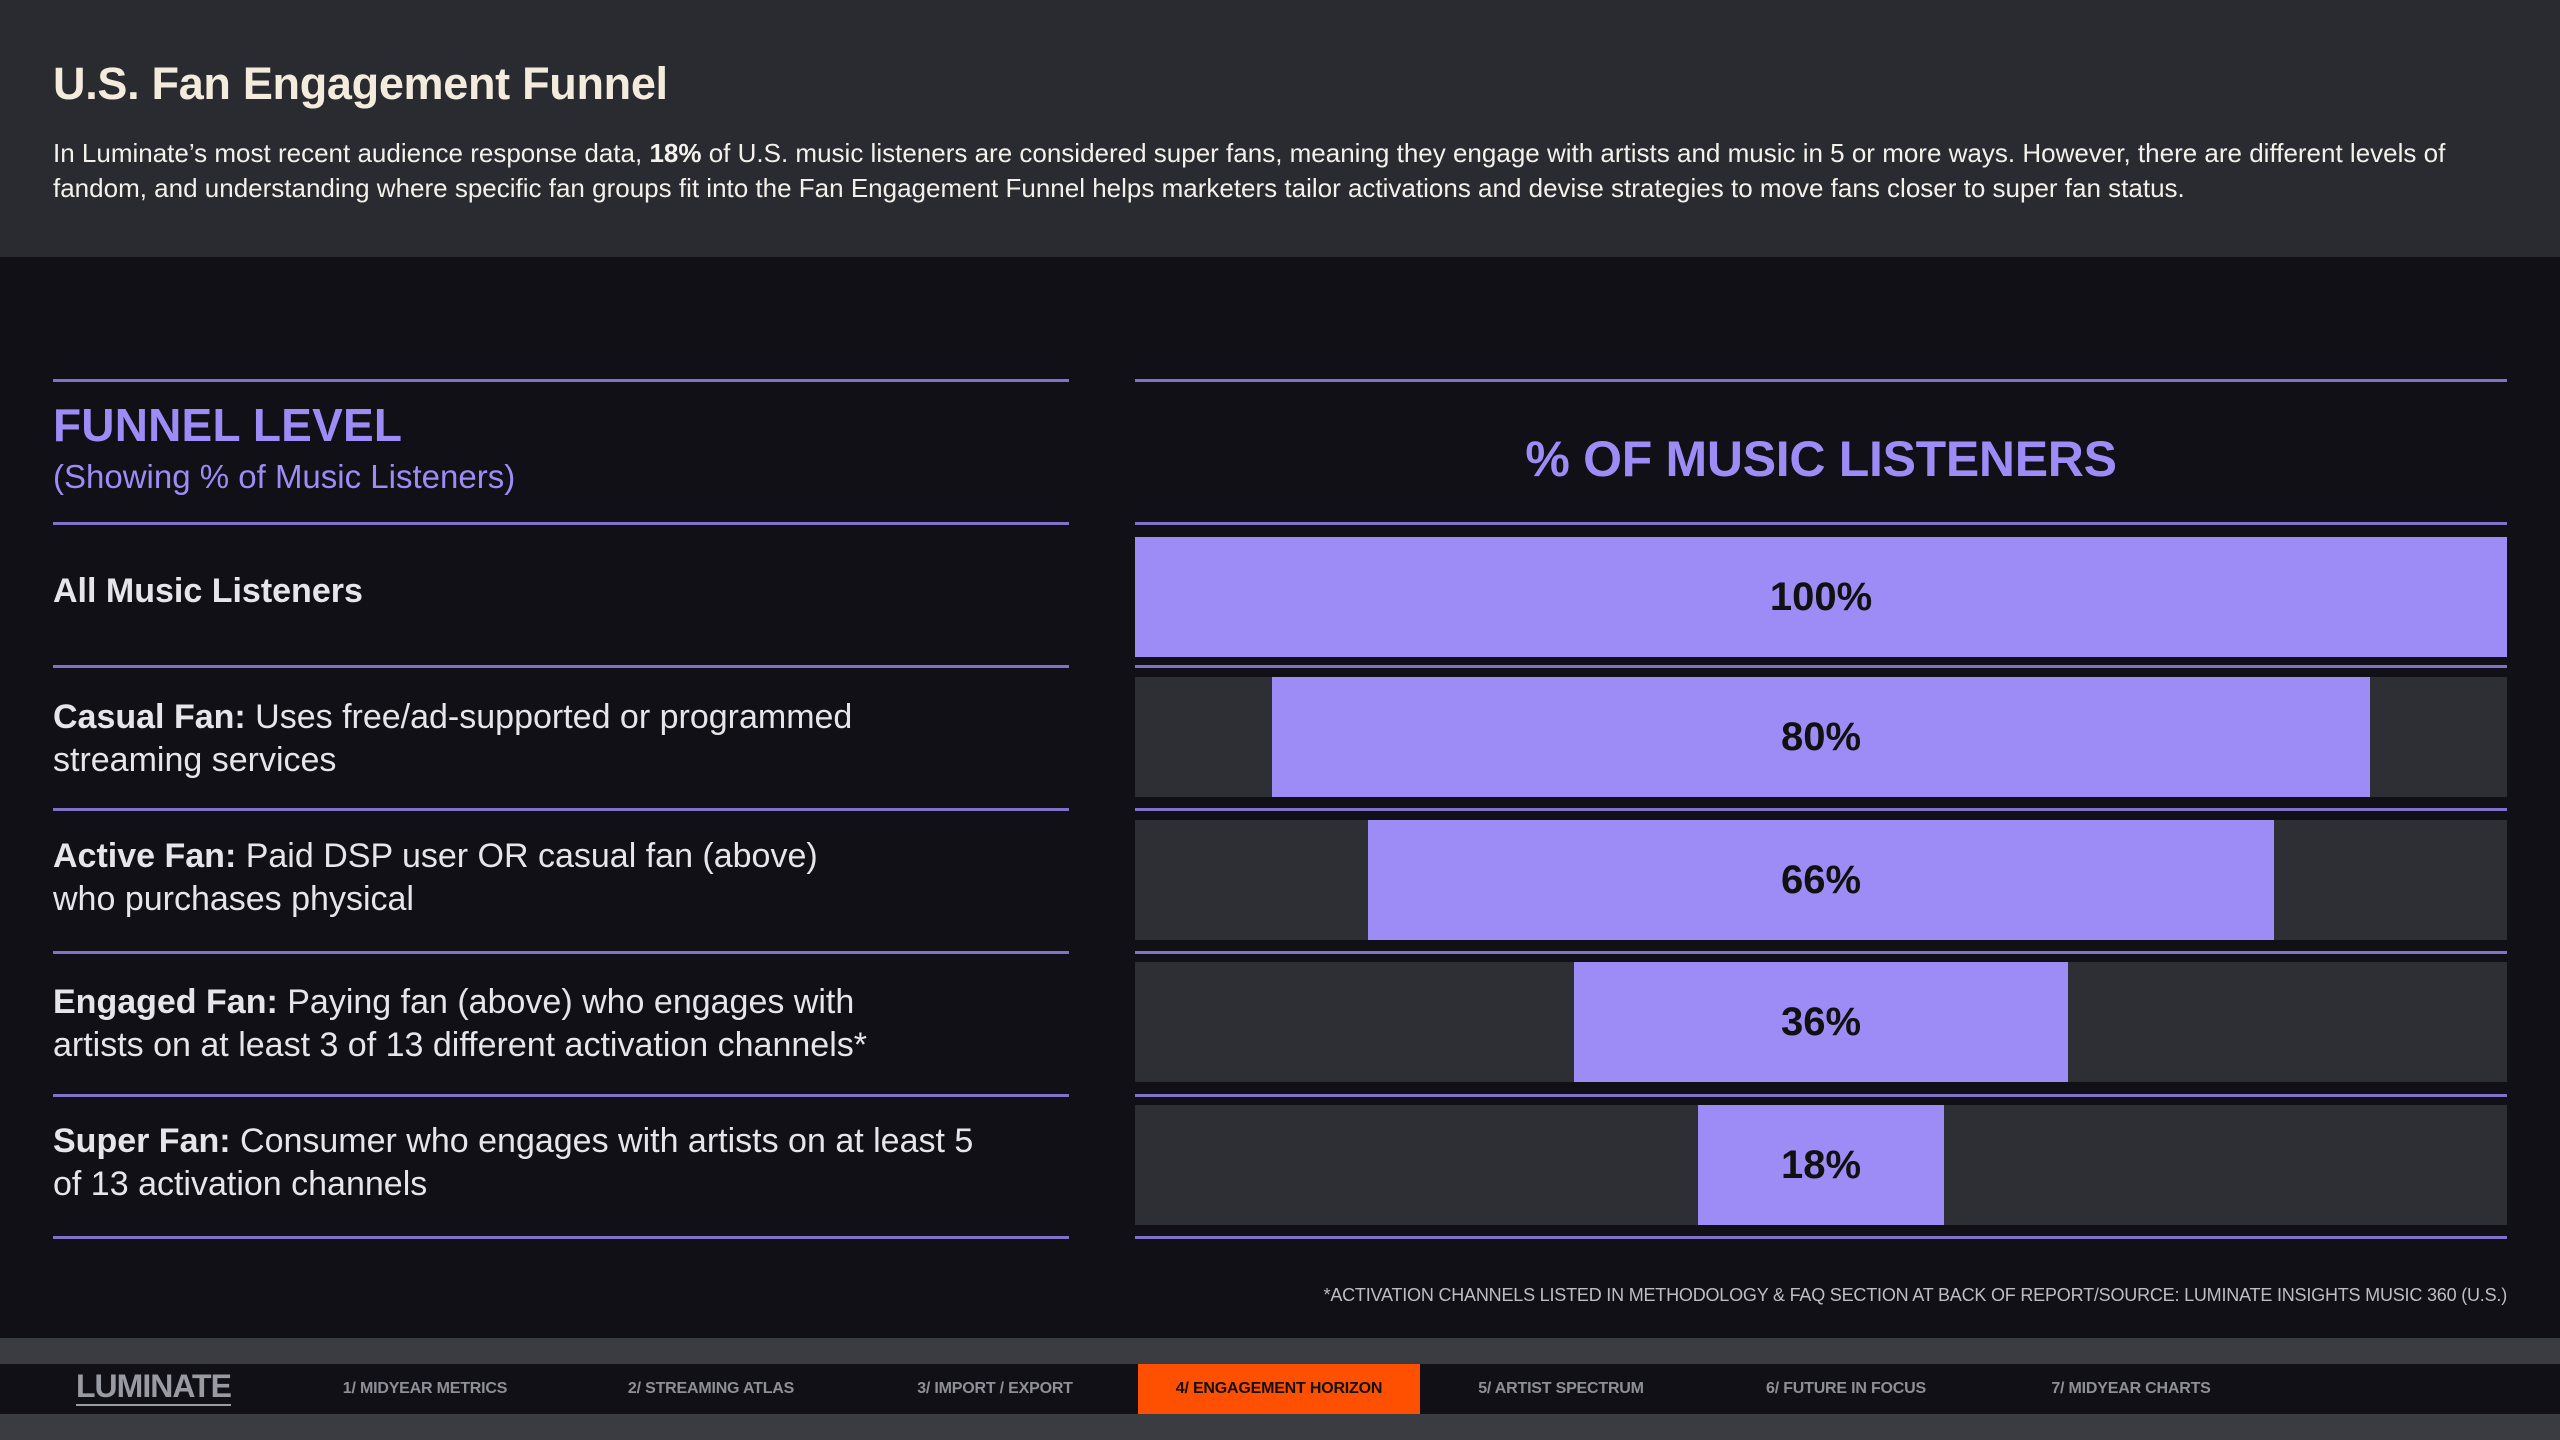 Image resolution: width=2560 pixels, height=1440 pixels. I want to click on bar-value-label: 36%, so click(1821, 1022).